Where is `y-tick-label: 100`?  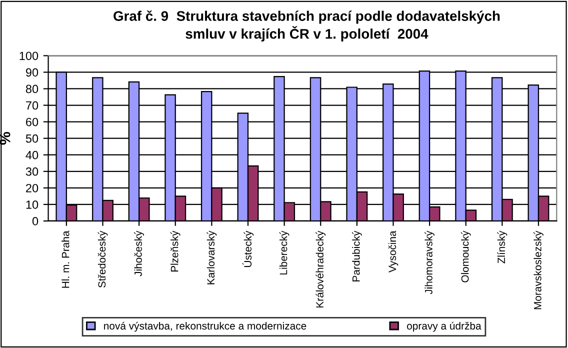 y-tick-label: 100 is located at coordinates (29, 56).